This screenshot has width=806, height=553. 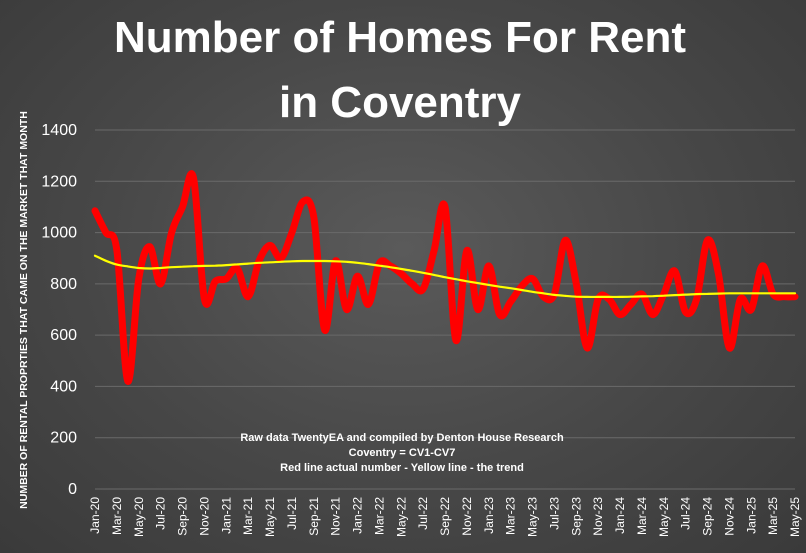 I want to click on y-tick-label: 800, so click(x=63, y=284).